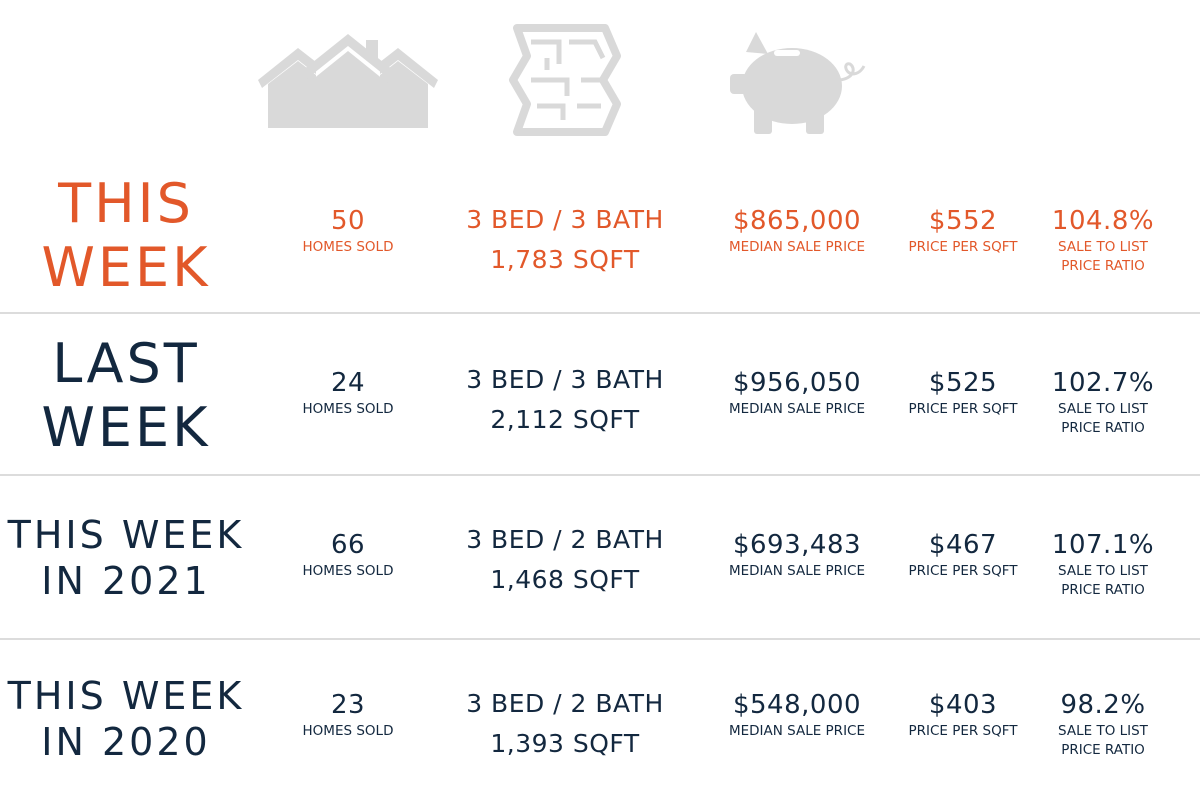  I want to click on bed-bath-cell: 3 BED / 3 BATH 2,112 SQFT, so click(565, 400).